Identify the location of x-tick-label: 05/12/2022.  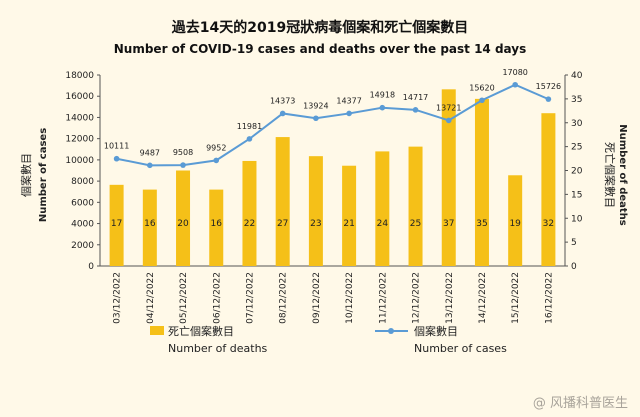
(184, 298).